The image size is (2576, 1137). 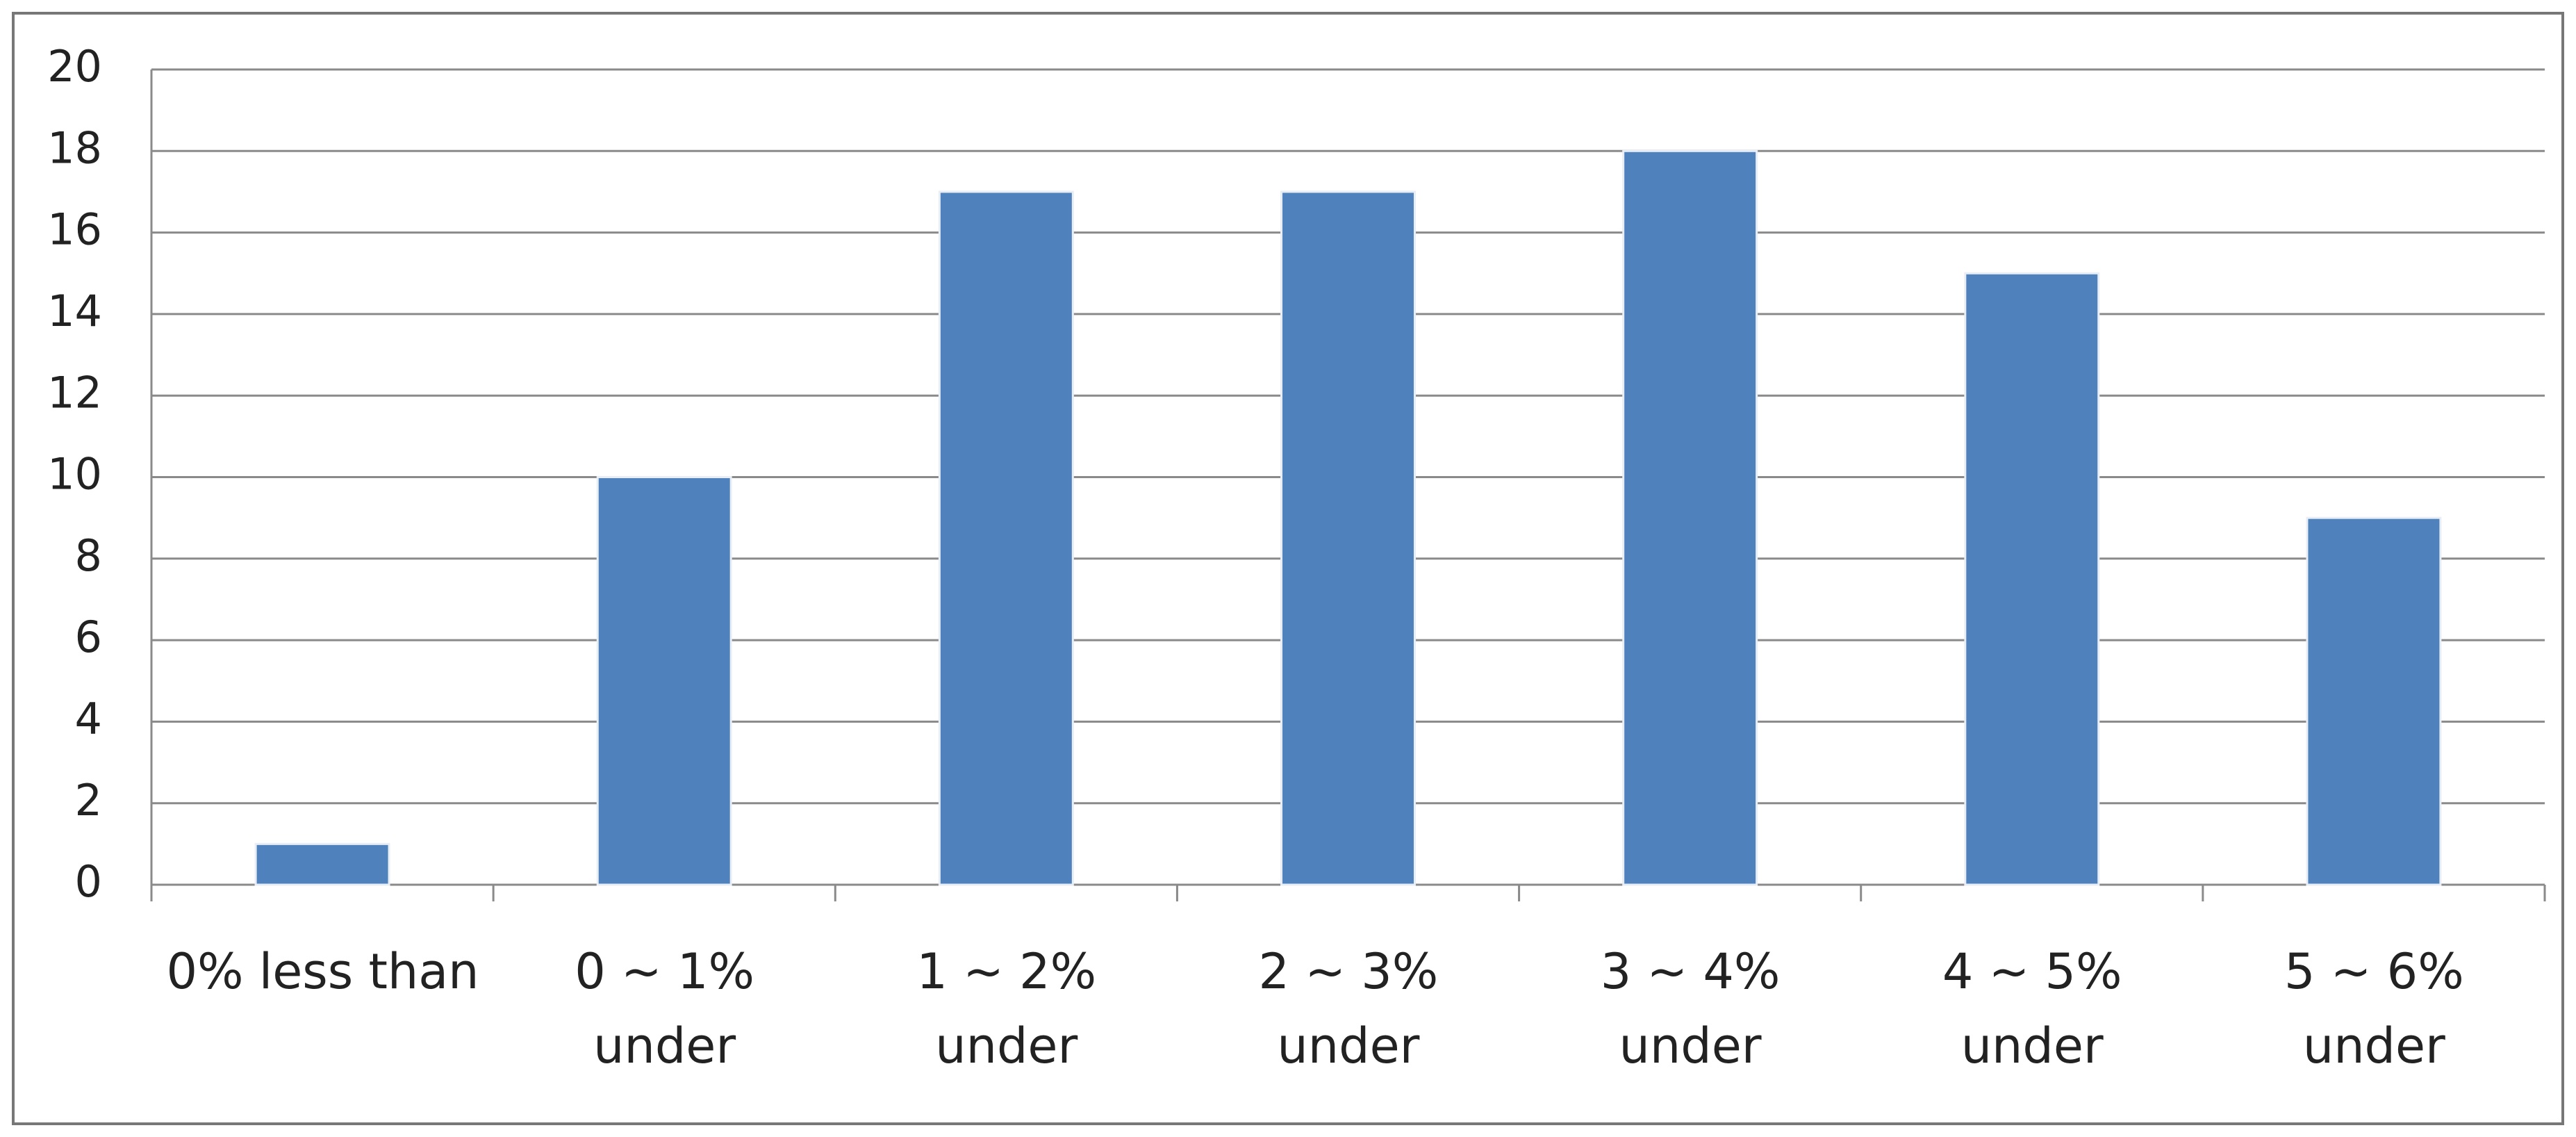 I want to click on y-tick-label: 4, so click(x=89, y=719).